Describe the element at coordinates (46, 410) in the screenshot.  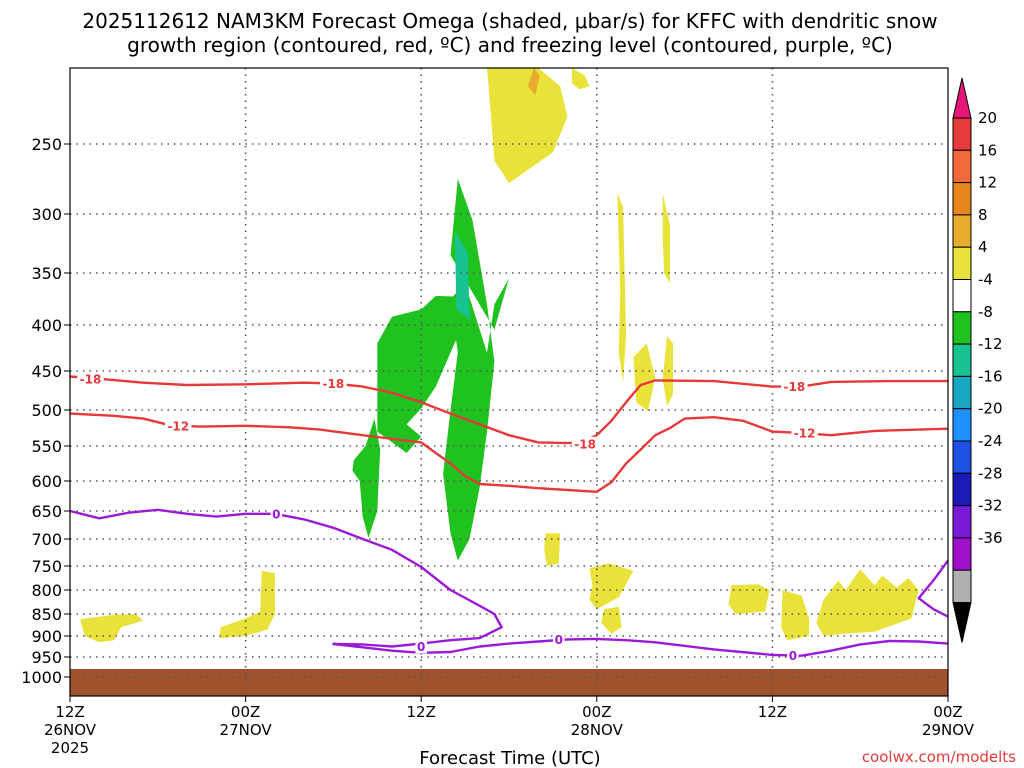
I see `y-tick-label-5: 500` at that location.